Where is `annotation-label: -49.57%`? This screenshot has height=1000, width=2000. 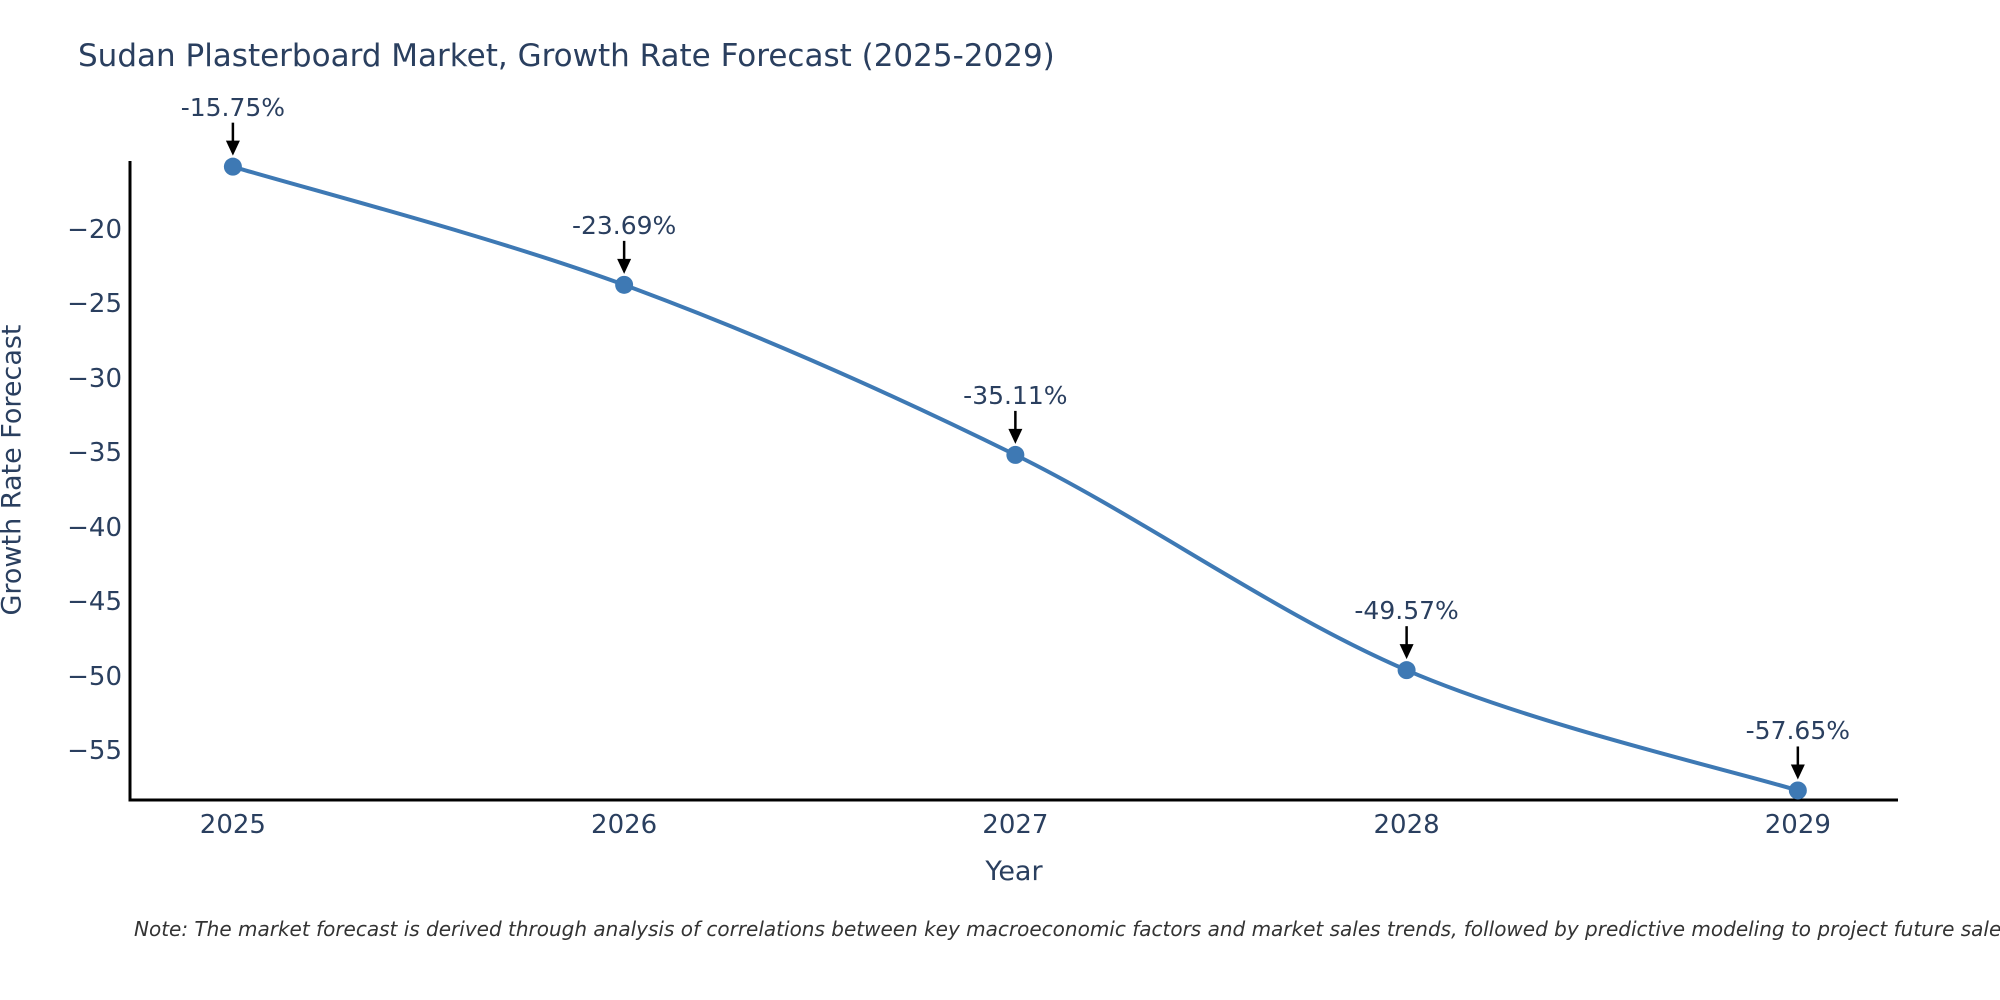
annotation-label: -49.57% is located at coordinates (1406, 611).